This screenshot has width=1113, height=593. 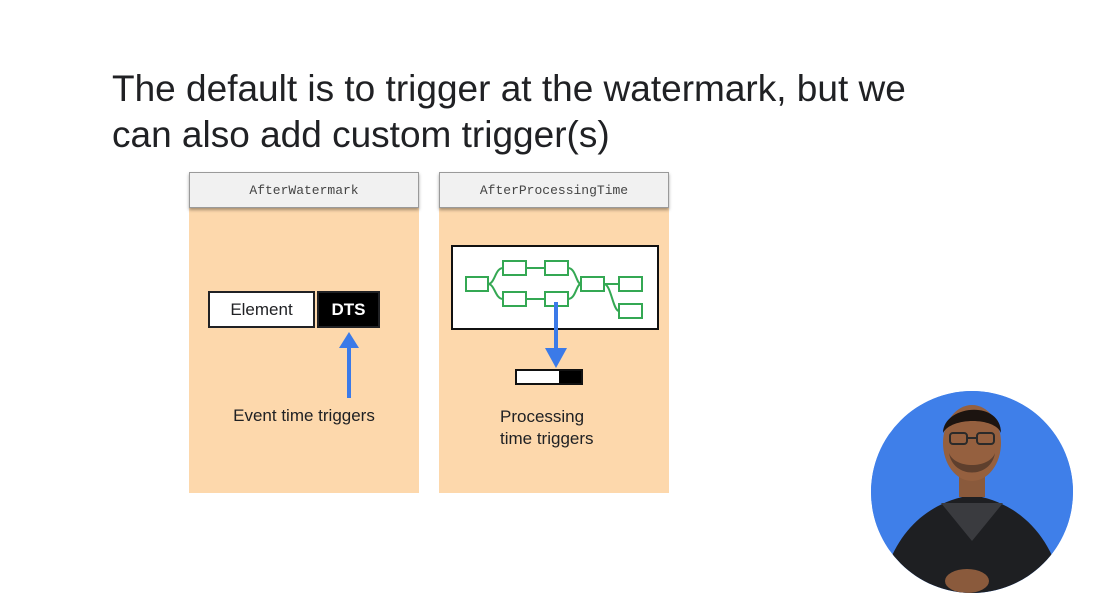 I want to click on event-time-arrow, so click(x=349, y=365).